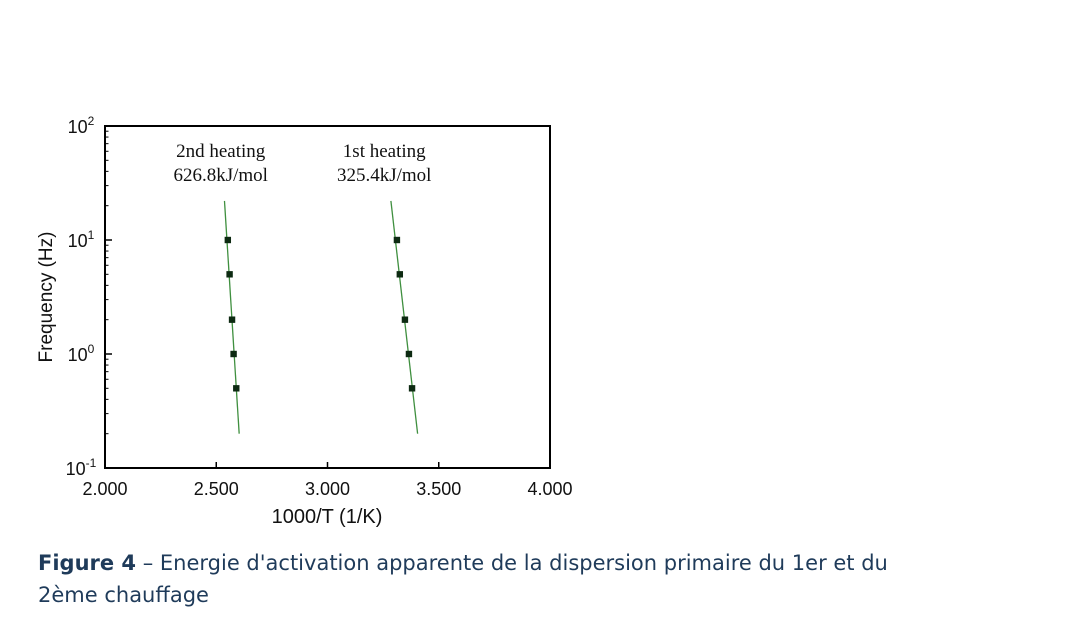  What do you see at coordinates (549, 489) in the screenshot?
I see `x-tick-label: 4.000` at bounding box center [549, 489].